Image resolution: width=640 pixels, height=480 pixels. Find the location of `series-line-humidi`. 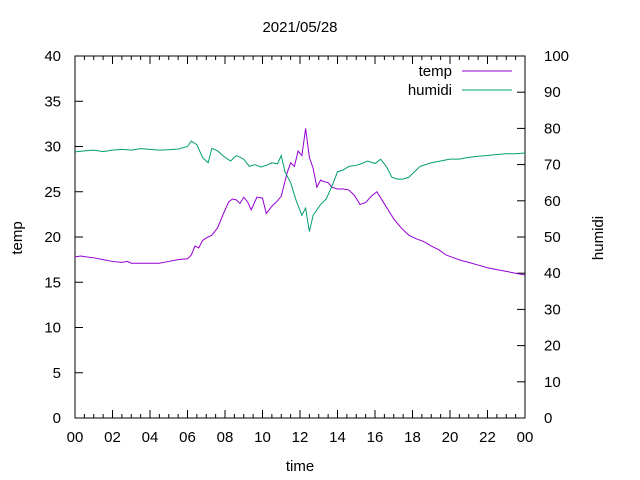

series-line-humidi is located at coordinates (300, 186).